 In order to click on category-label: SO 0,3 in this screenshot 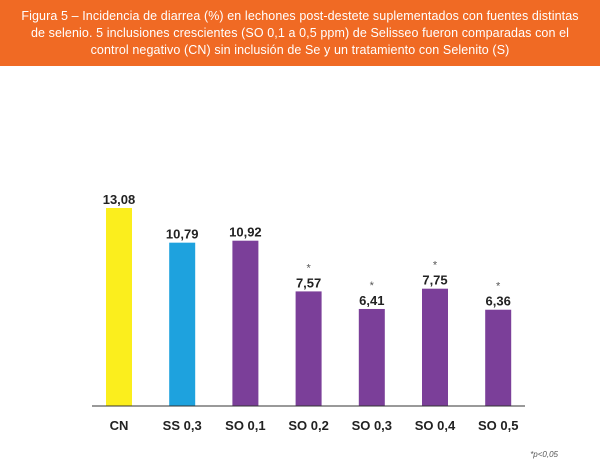, I will do `click(372, 425)`.